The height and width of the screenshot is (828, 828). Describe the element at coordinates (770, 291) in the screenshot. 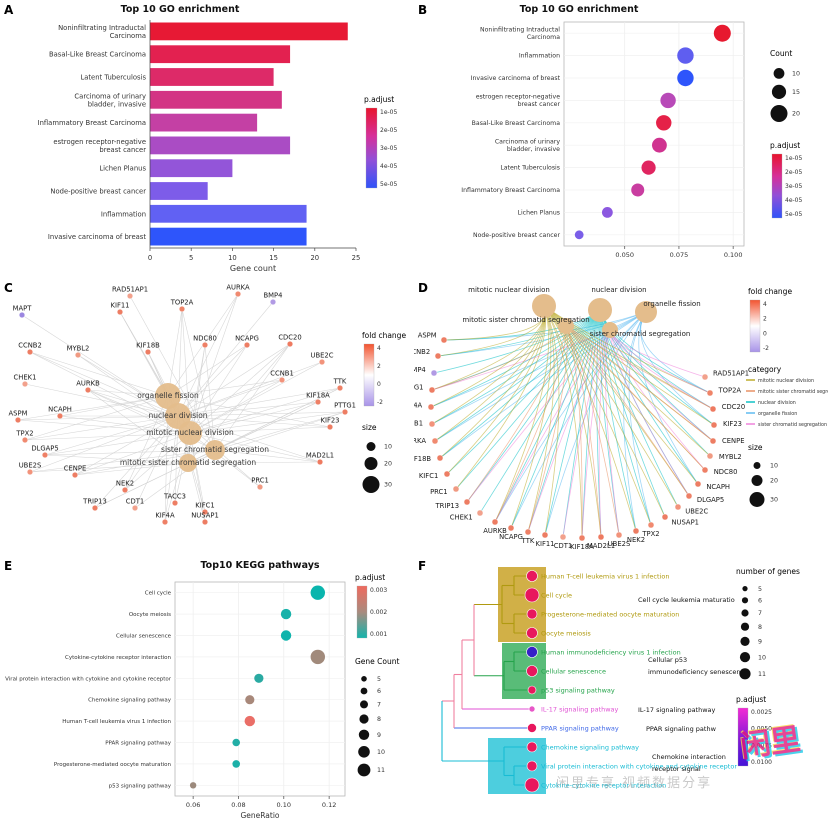

I see `legend-title: fold change` at that location.